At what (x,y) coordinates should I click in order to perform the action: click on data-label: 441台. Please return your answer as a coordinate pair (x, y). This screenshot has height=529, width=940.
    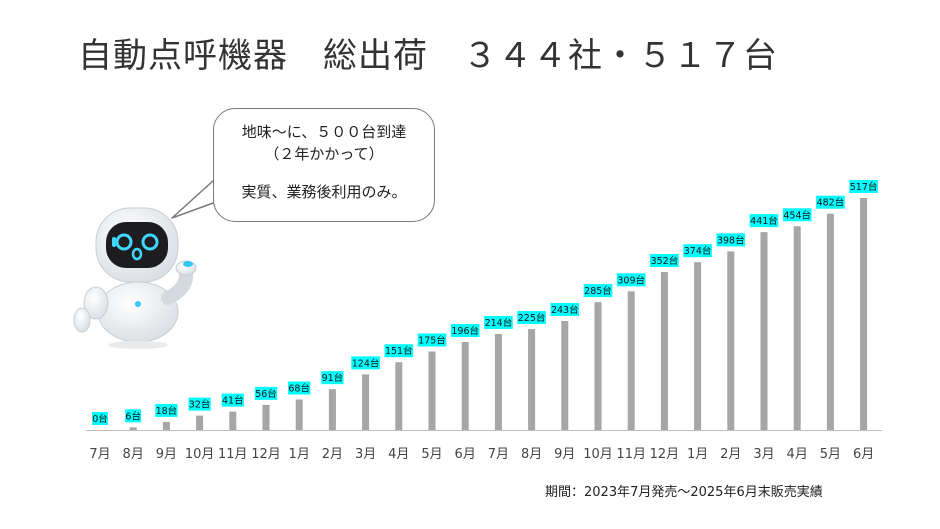
    Looking at the image, I should click on (764, 221).